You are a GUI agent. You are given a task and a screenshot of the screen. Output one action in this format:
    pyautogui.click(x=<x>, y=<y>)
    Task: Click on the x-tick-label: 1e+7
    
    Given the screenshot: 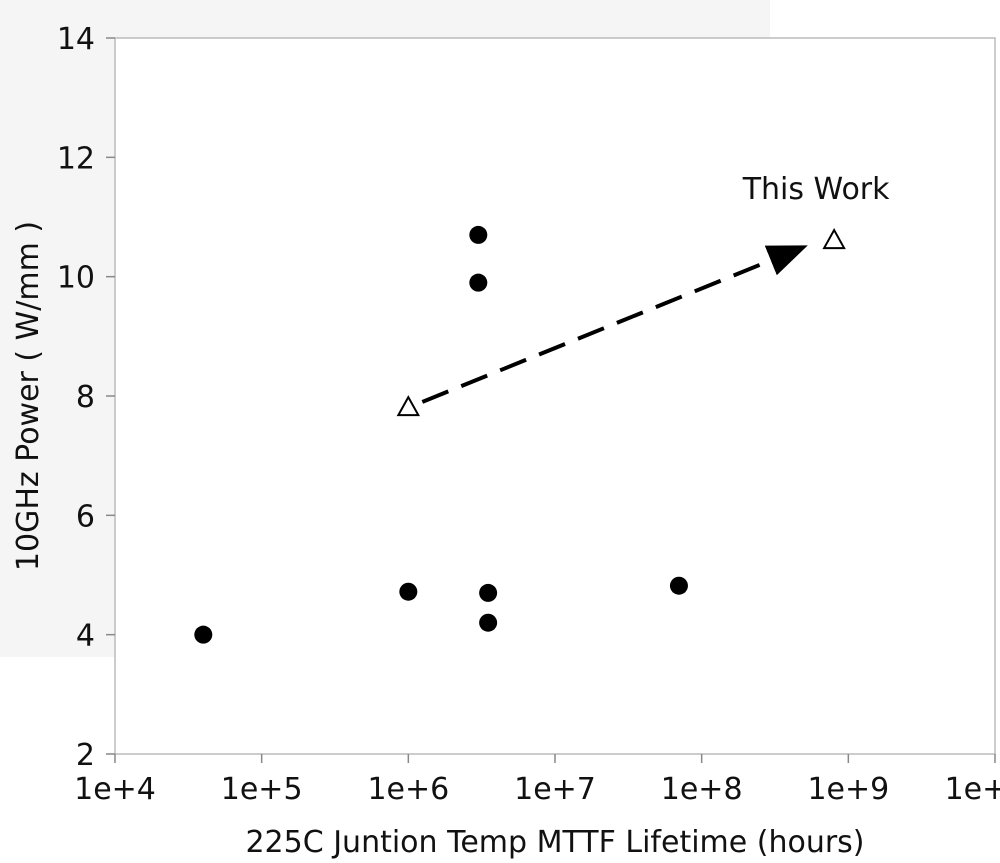 What is the action you would take?
    pyautogui.click(x=555, y=789)
    